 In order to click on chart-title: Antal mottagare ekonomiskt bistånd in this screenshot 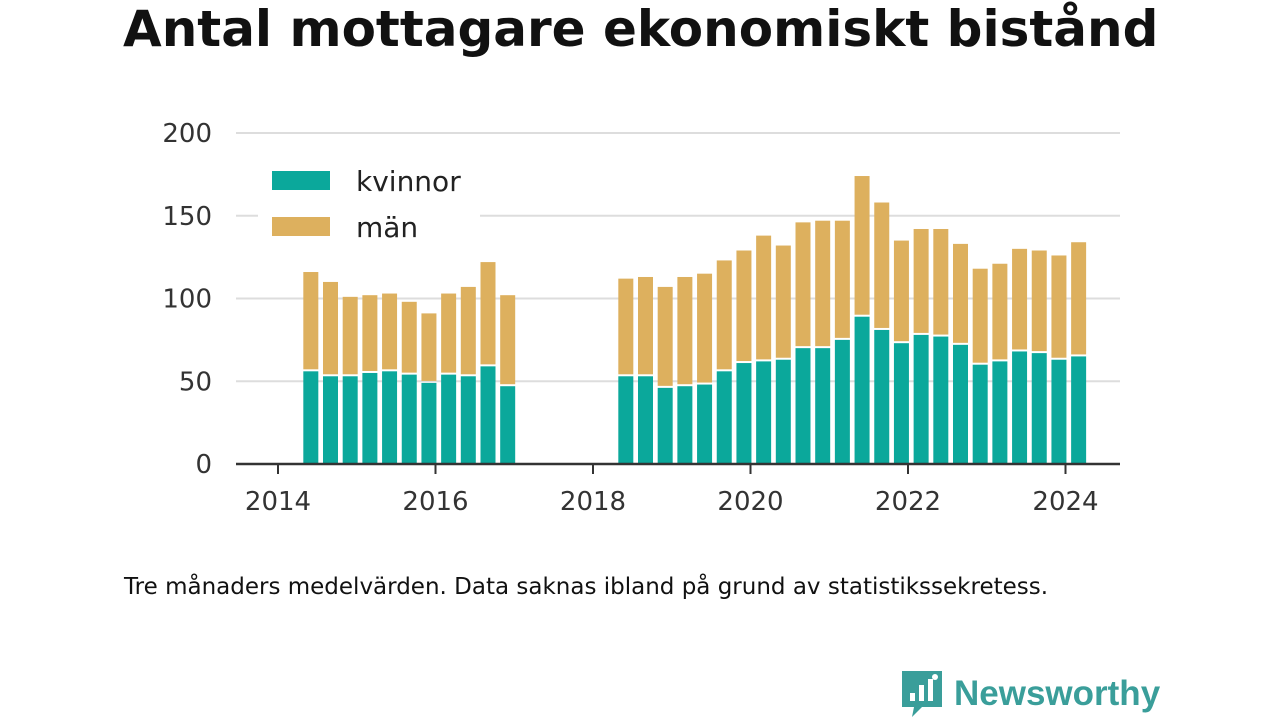, I will do `click(641, 29)`.